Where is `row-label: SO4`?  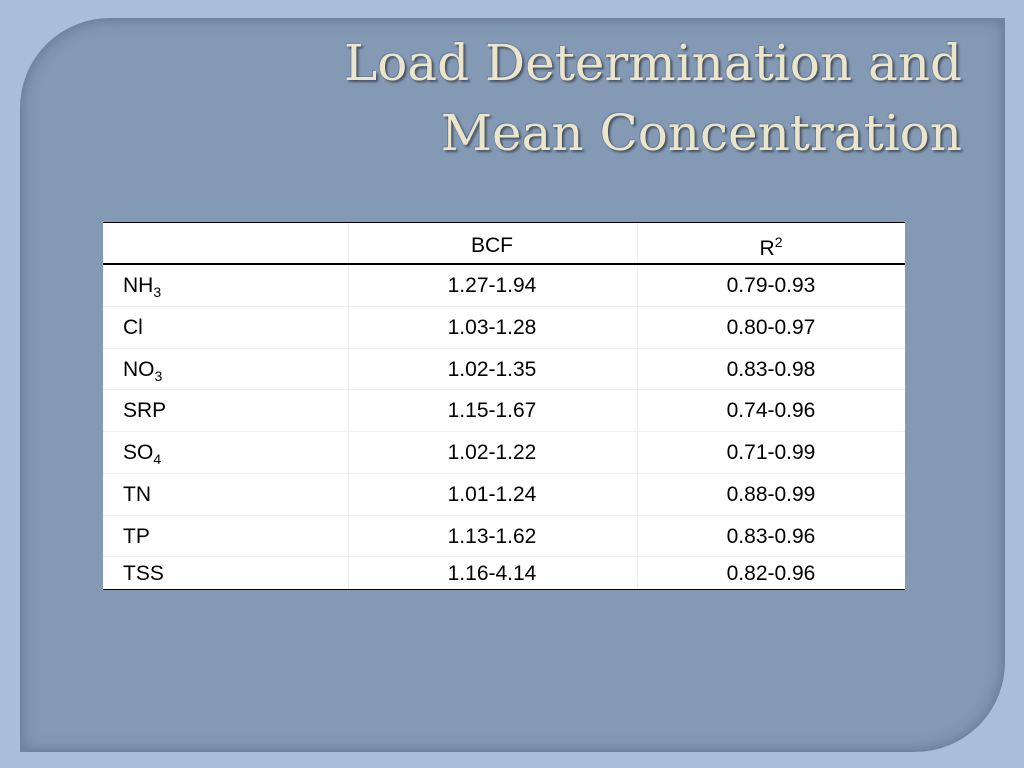
row-label: SO4 is located at coordinates (142, 454).